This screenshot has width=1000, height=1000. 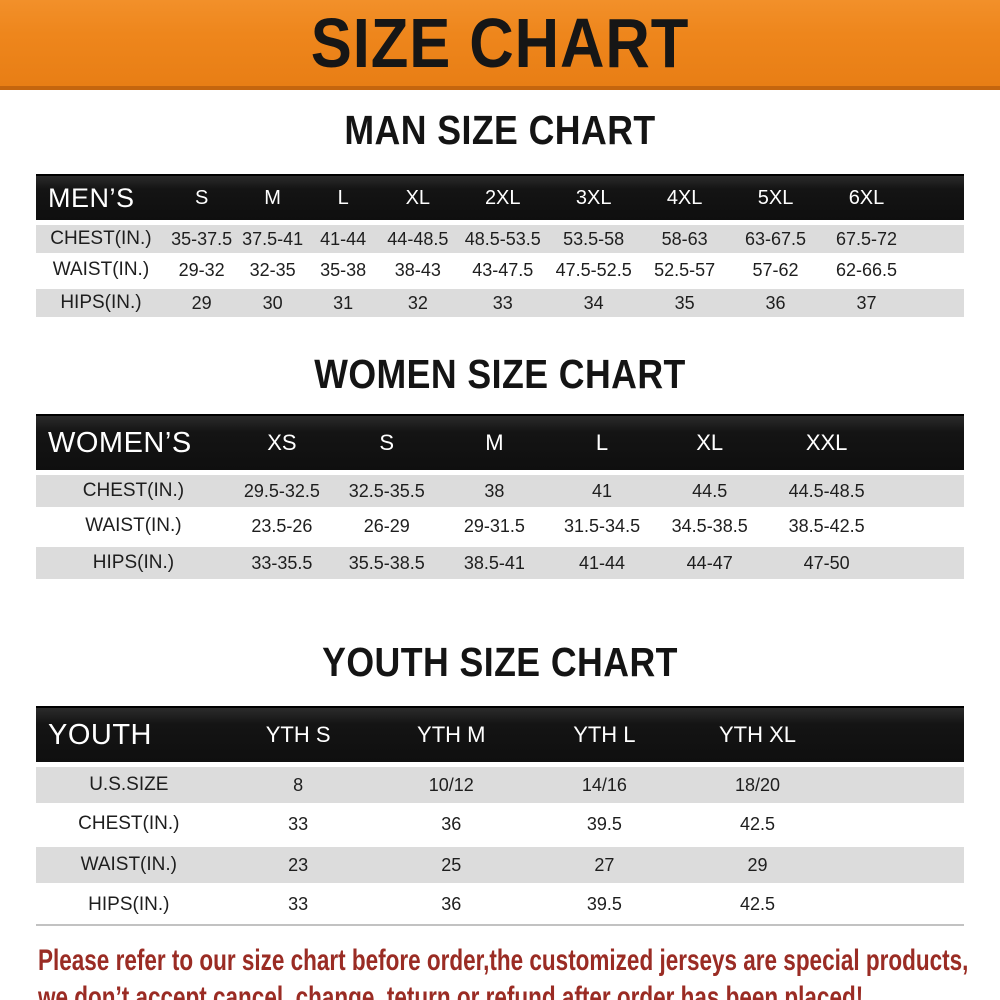 What do you see at coordinates (298, 784) in the screenshot?
I see `size-cell: 8` at bounding box center [298, 784].